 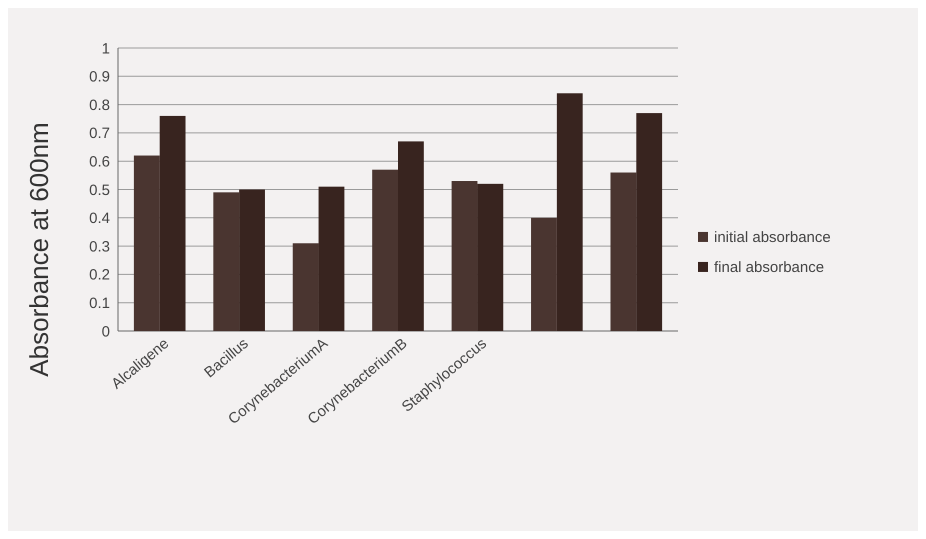 I want to click on y-tick-label: 0.7, so click(x=99, y=133).